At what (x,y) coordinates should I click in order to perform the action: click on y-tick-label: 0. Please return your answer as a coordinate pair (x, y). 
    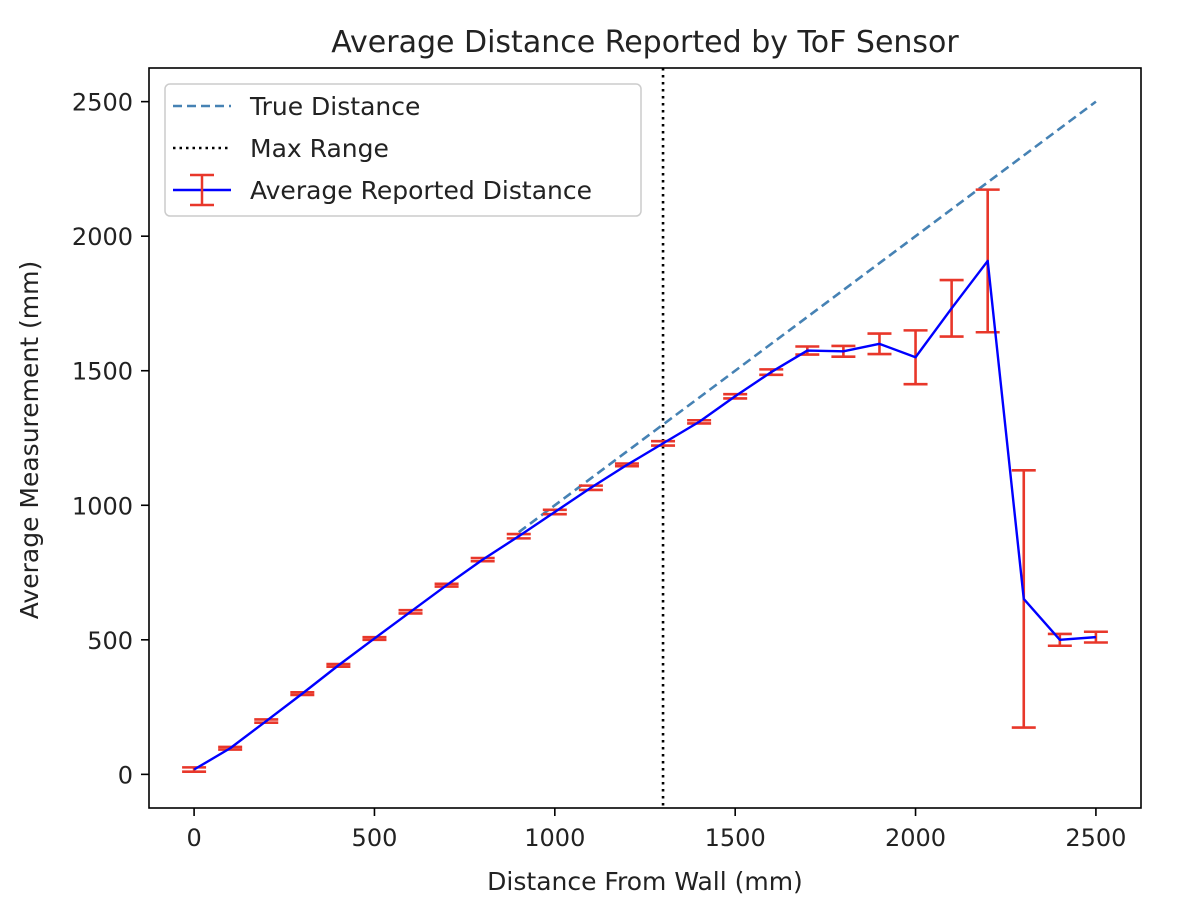
    Looking at the image, I should click on (125, 775).